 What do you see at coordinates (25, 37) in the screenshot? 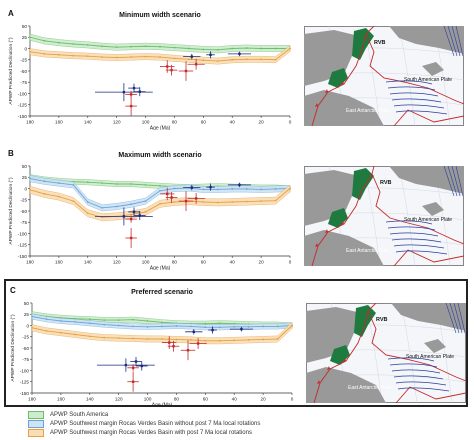
I see `y-tick-label: 25` at bounding box center [25, 37].